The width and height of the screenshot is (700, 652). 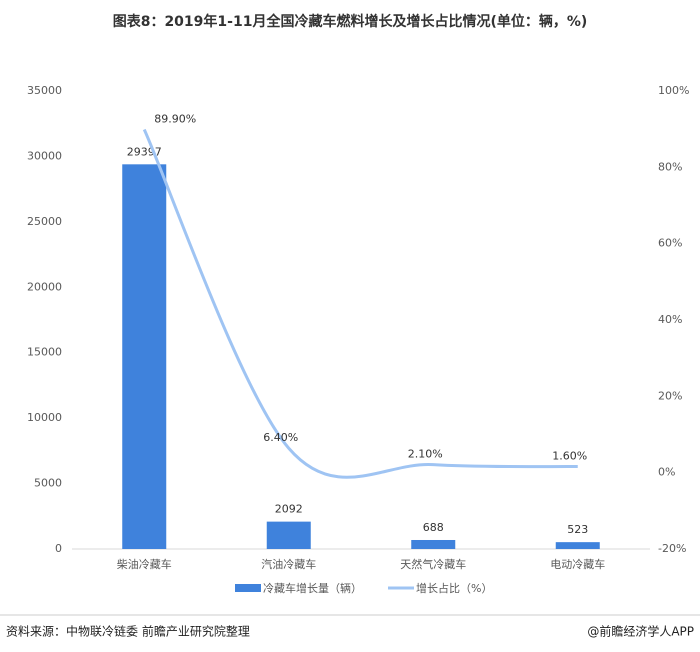 What do you see at coordinates (175, 119) in the screenshot?
I see `line-value-label: 89.90%` at bounding box center [175, 119].